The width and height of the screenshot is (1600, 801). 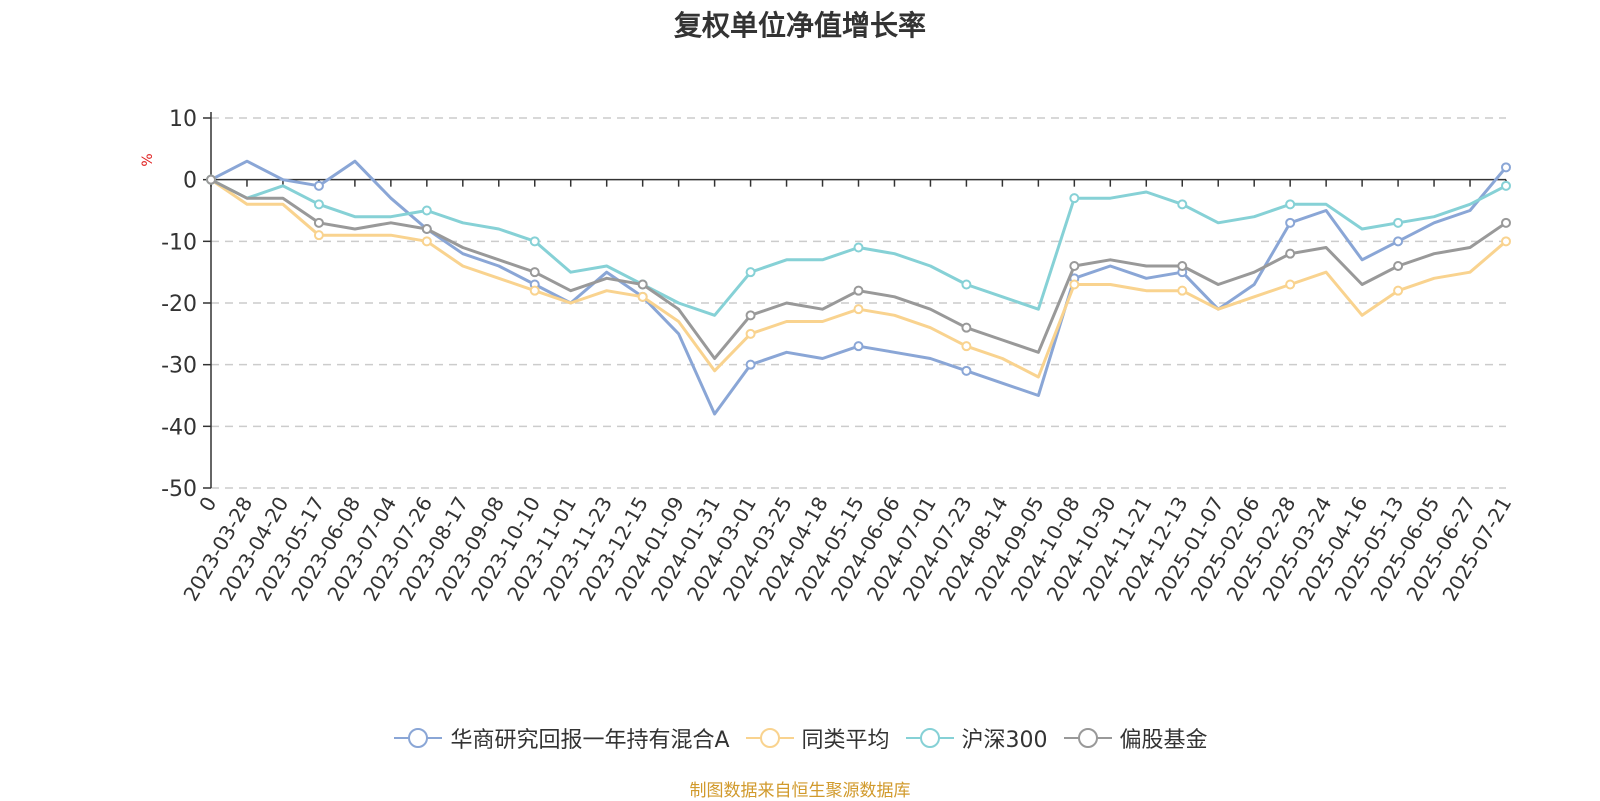 I want to click on y-tick-label: -40, so click(x=179, y=427).